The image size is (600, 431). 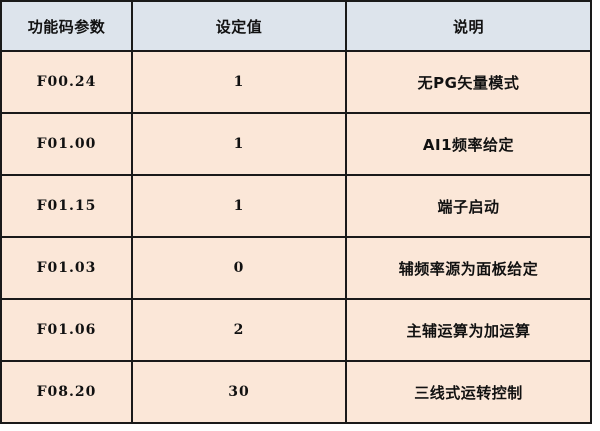 I want to click on cell-set-value: 0, so click(x=239, y=268).